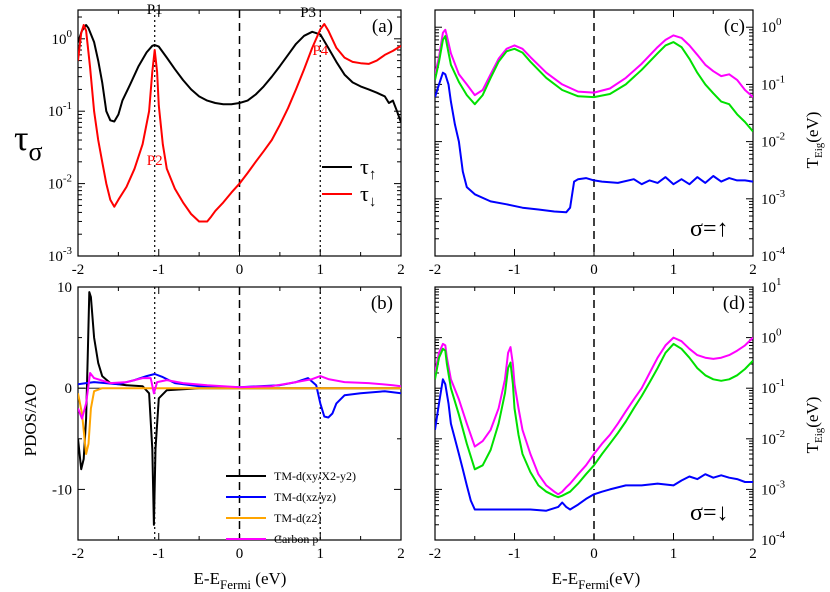 This screenshot has width=830, height=592. I want to click on panel-label-d: (d), so click(734, 303).